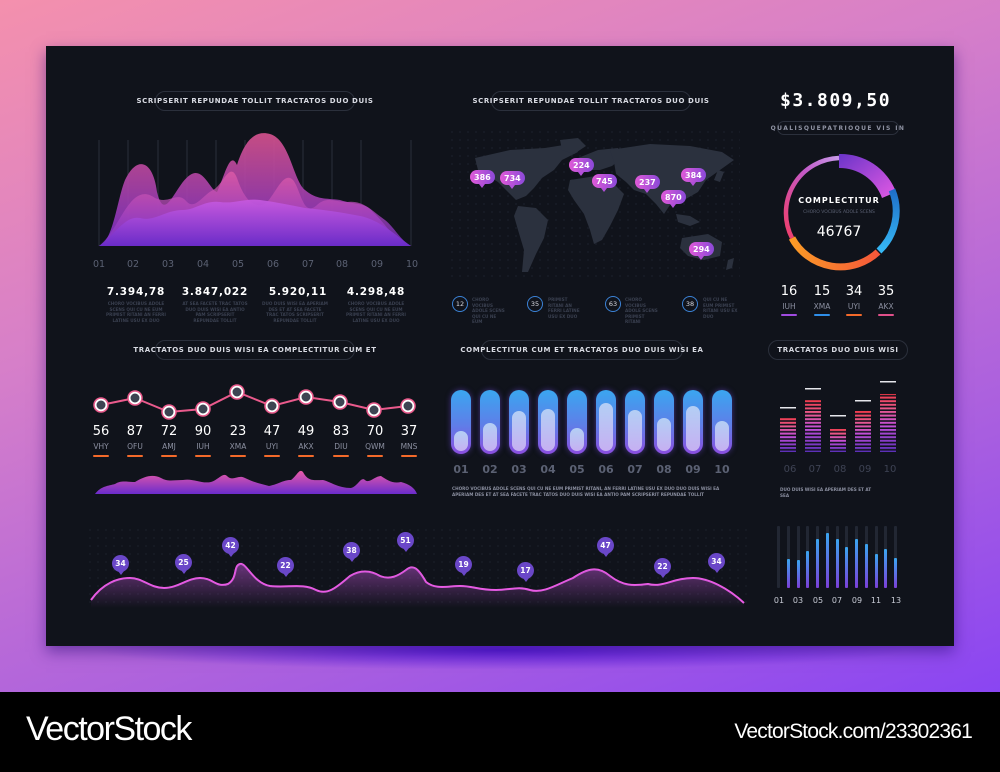  What do you see at coordinates (405, 542) in the screenshot?
I see `wave-pin: 51` at bounding box center [405, 542].